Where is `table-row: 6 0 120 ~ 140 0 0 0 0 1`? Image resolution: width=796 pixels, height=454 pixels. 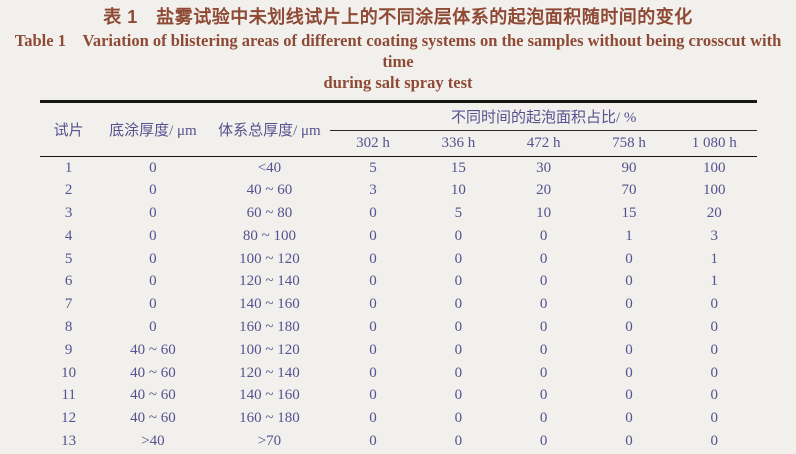 table-row: 6 0 120 ~ 140 0 0 0 0 1 is located at coordinates (398, 281).